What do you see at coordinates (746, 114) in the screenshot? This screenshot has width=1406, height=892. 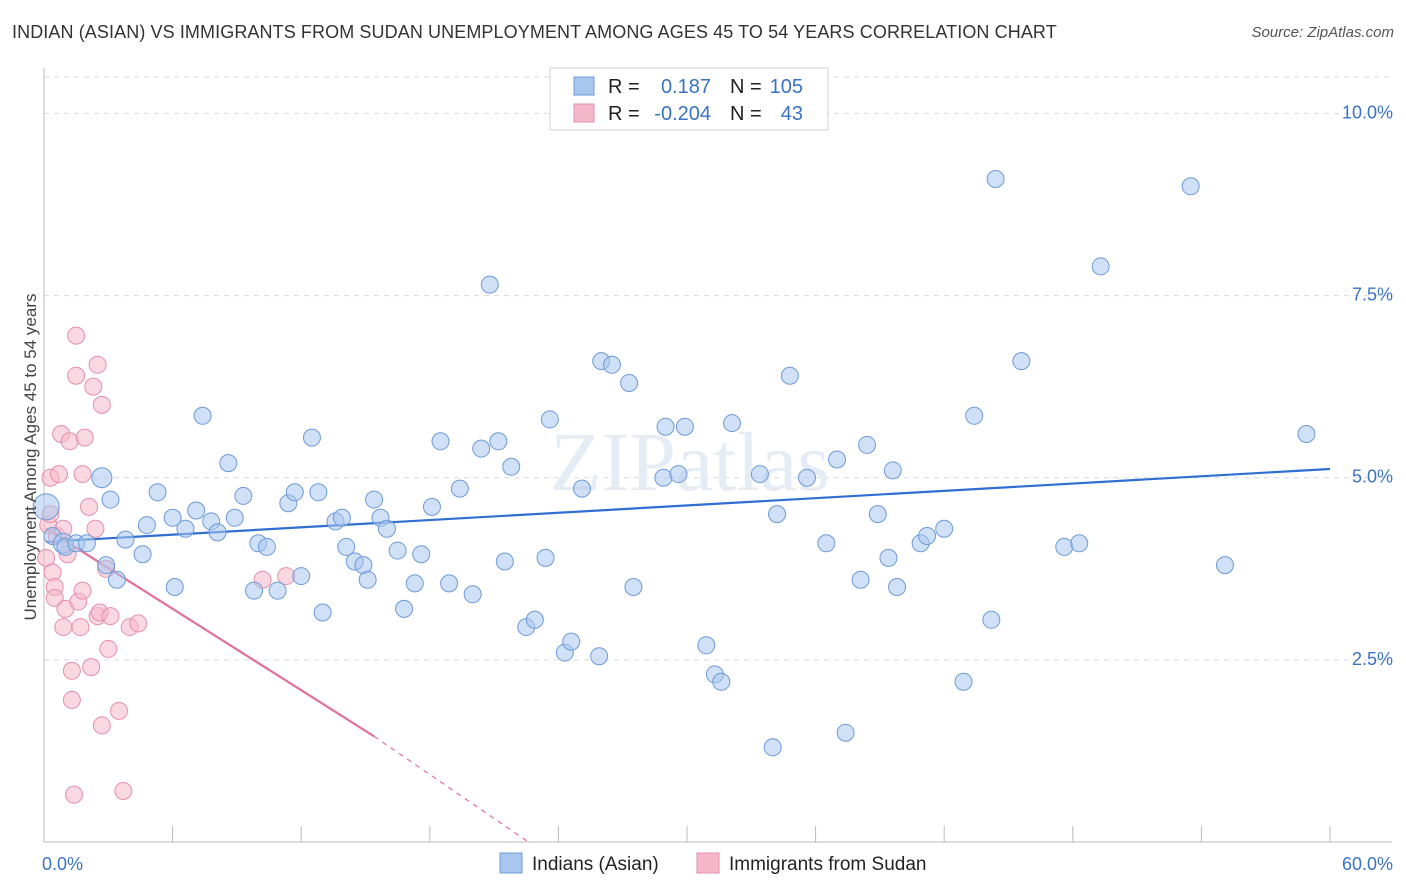 I see `legend-n-label-2: N =` at bounding box center [746, 114].